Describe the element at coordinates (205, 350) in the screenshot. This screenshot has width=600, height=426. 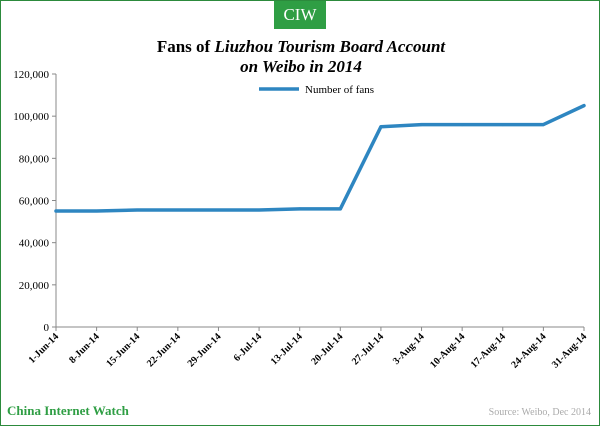
I see `x-tick-label: 29-Jun-14` at that location.